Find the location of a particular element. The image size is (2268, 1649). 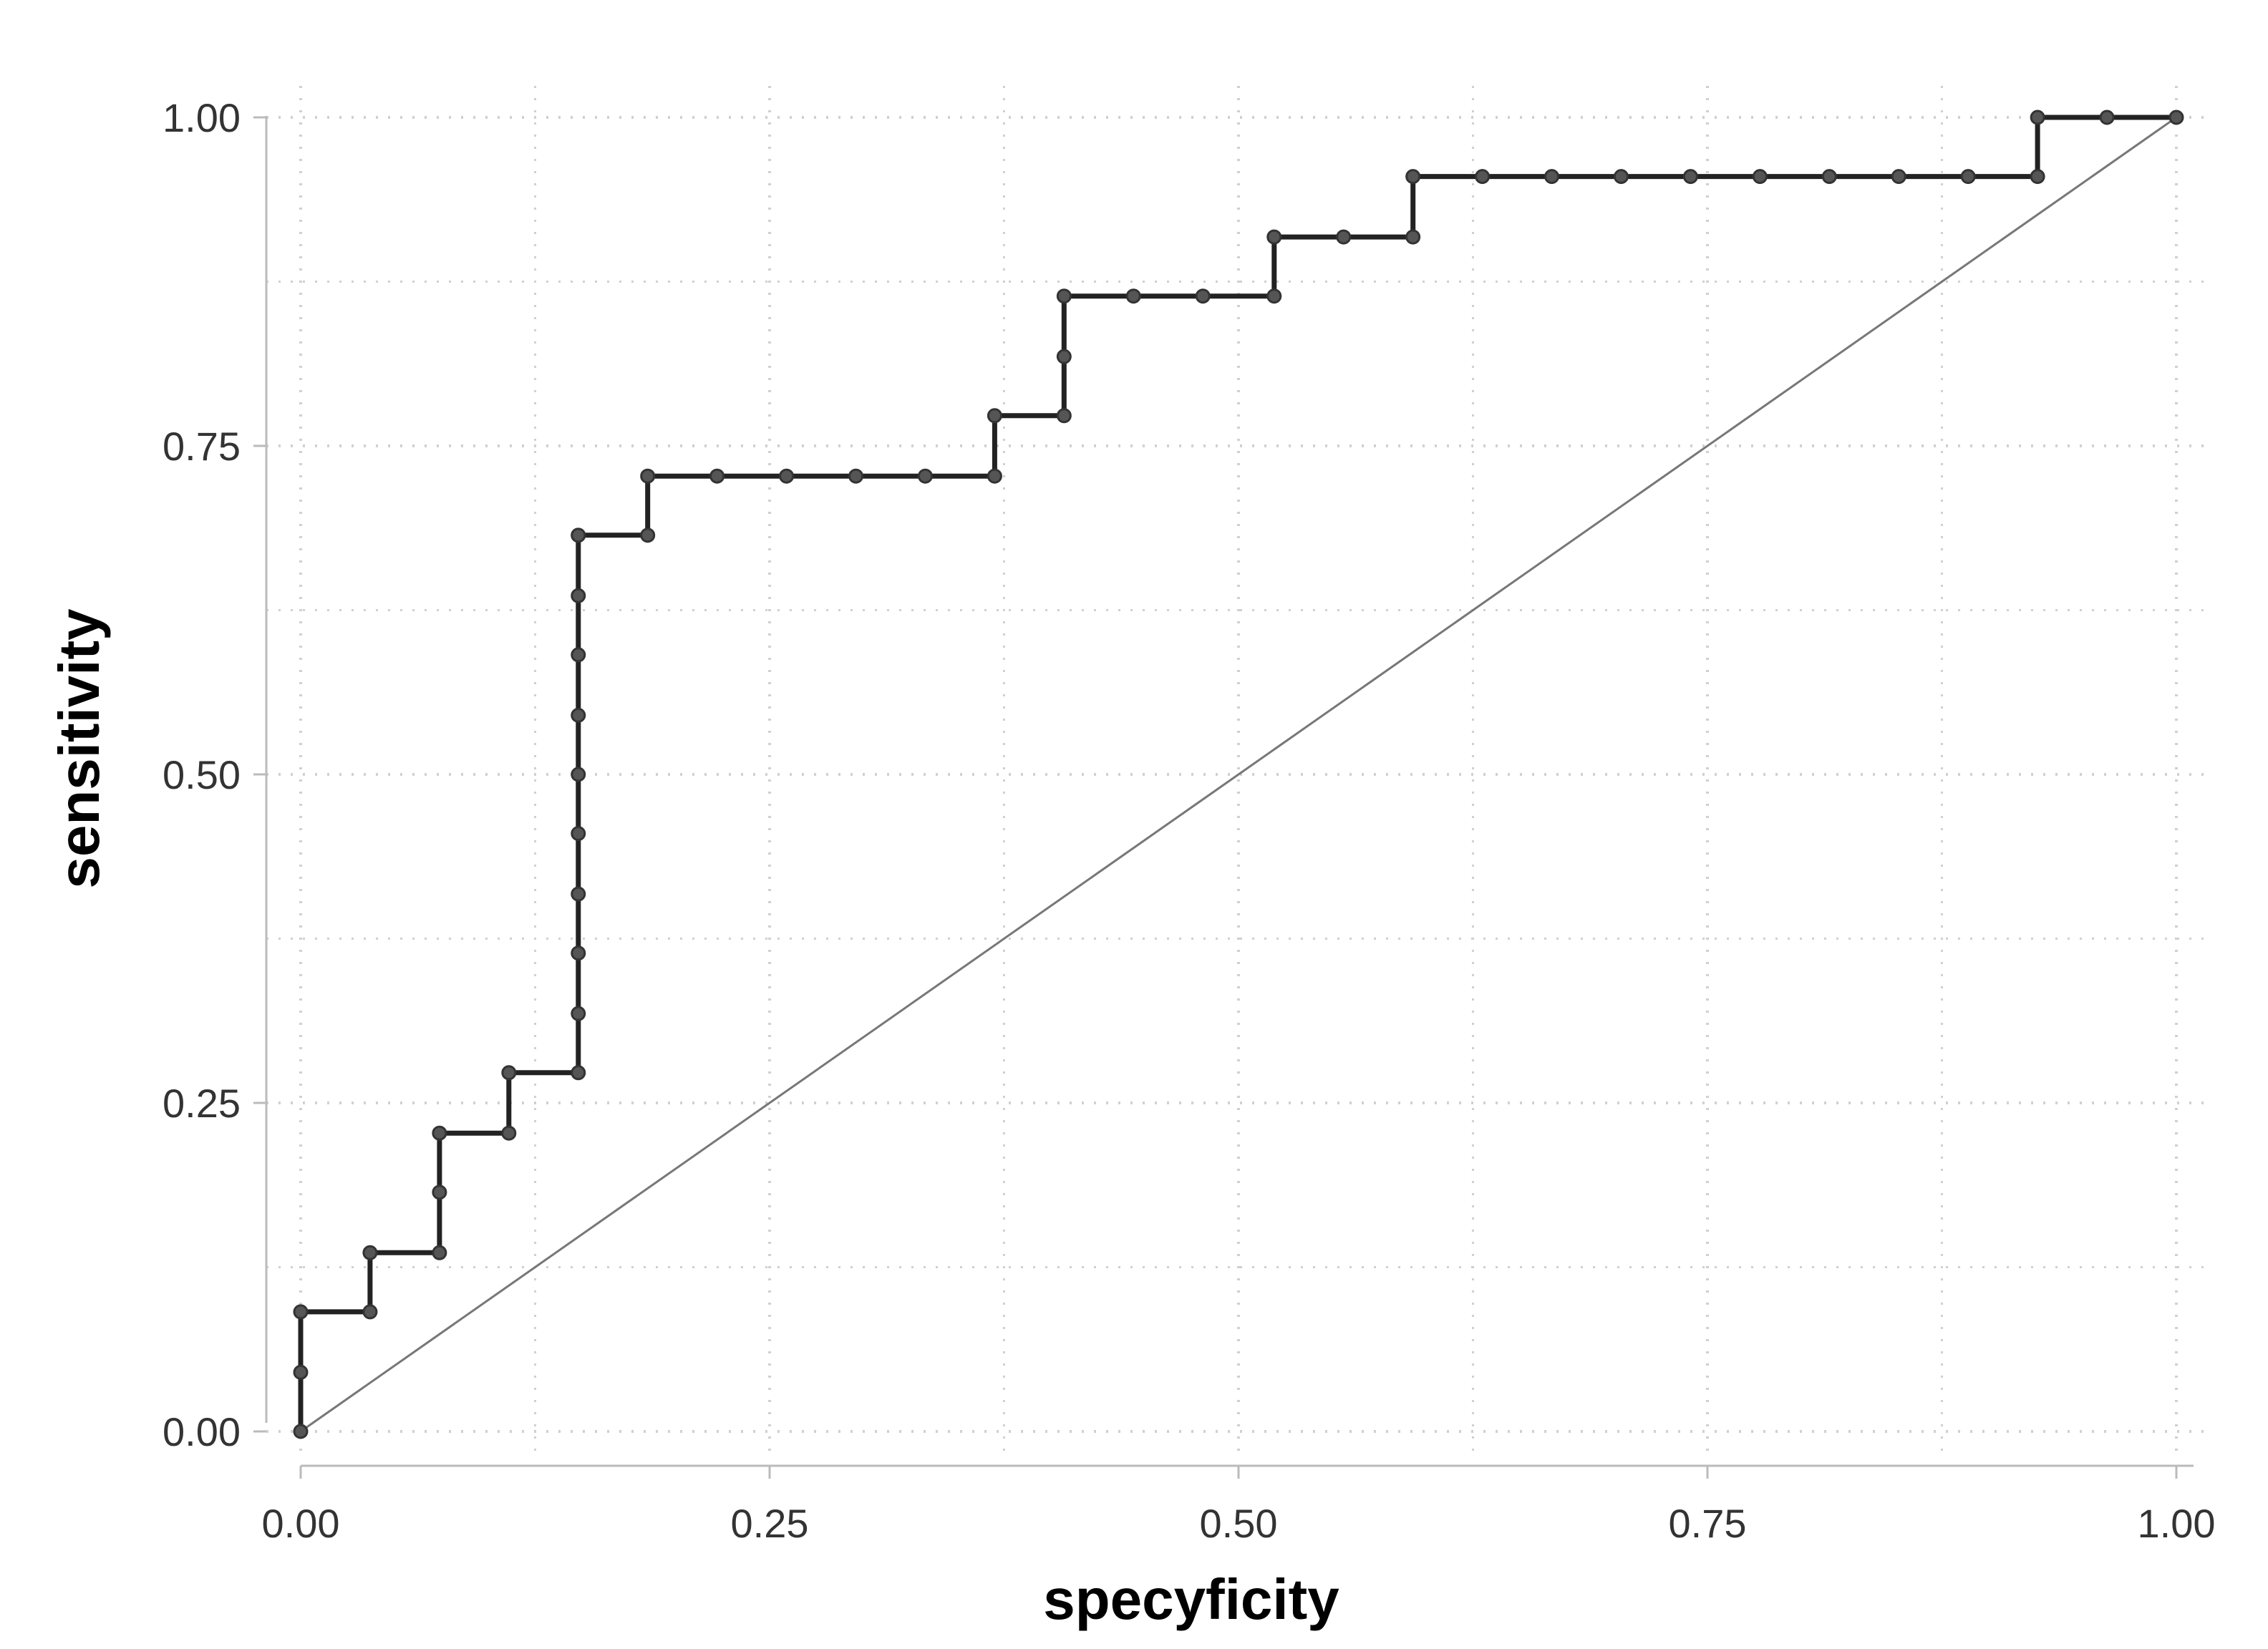

x-tick-label-4: 1.00 is located at coordinates (2177, 1523).